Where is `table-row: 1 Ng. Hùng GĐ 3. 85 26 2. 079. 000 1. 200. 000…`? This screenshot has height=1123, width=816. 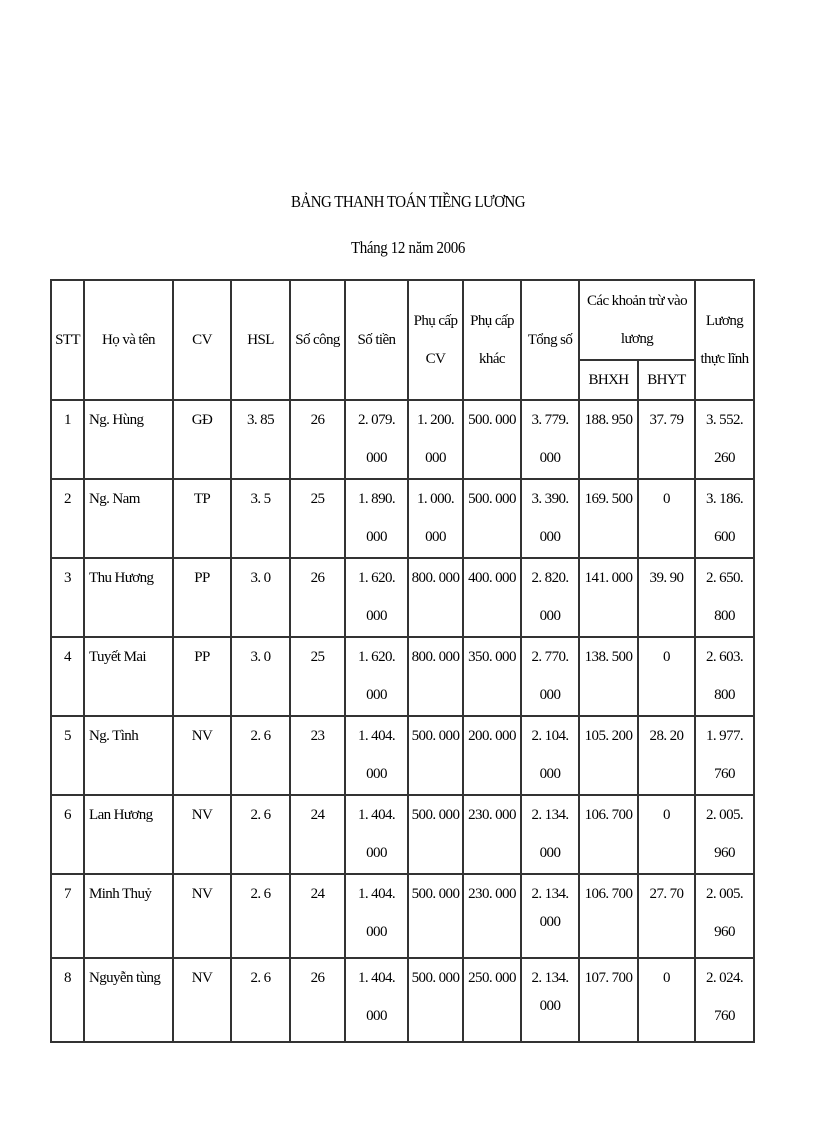 table-row: 1 Ng. Hùng GĐ 3. 85 26 2. 079. 000 1. 200. 000… is located at coordinates (403, 439).